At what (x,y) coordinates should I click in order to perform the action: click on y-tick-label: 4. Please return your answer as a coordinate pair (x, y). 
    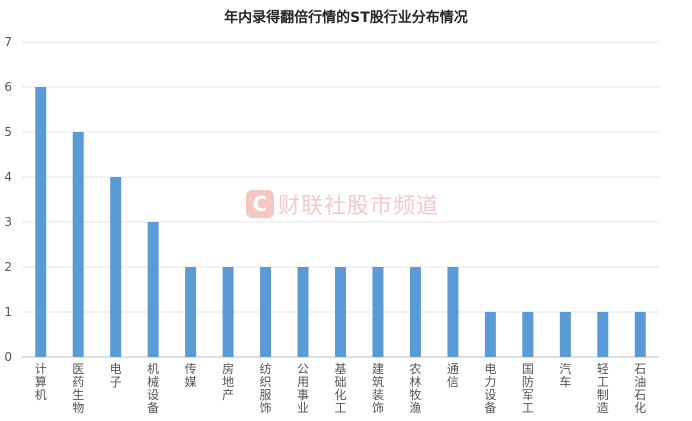
    Looking at the image, I should click on (8, 177).